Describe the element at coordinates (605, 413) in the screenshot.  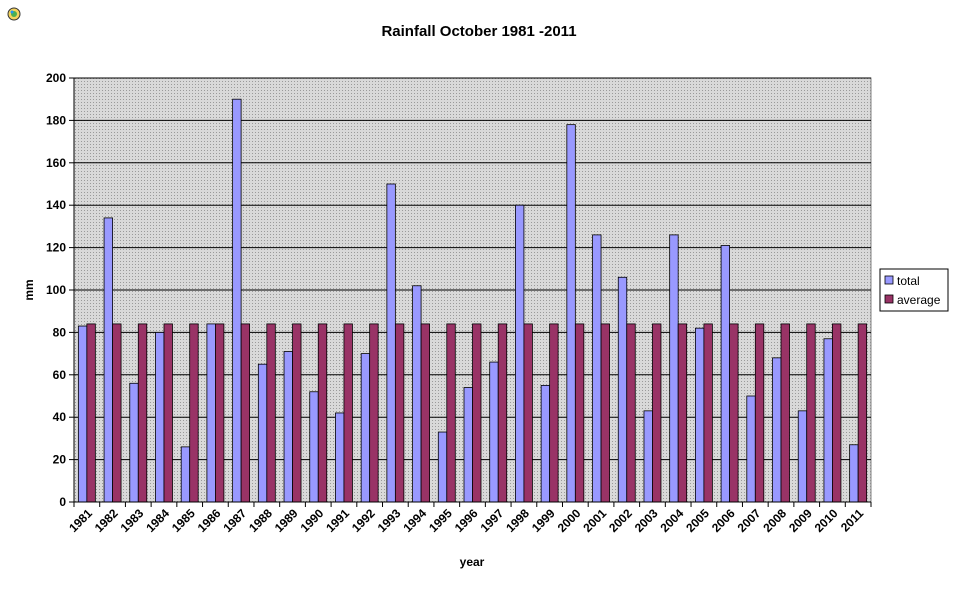
I see `bar-average-2001` at that location.